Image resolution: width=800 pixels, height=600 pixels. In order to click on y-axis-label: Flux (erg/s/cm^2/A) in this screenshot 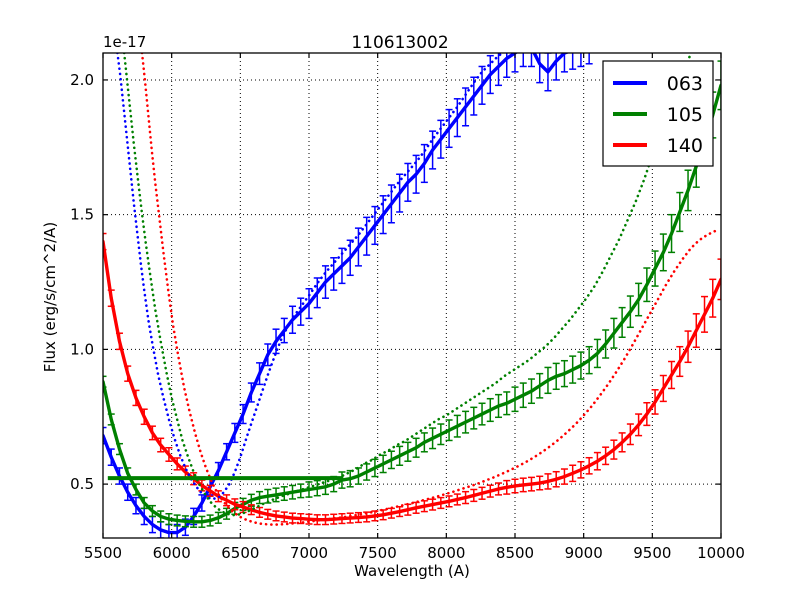, I will do `click(50, 297)`.